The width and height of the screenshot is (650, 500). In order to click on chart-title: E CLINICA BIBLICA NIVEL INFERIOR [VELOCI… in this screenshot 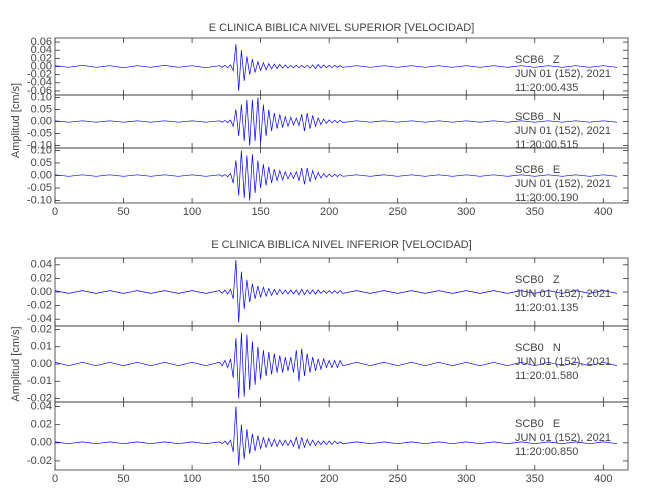, I will do `click(341, 245)`.